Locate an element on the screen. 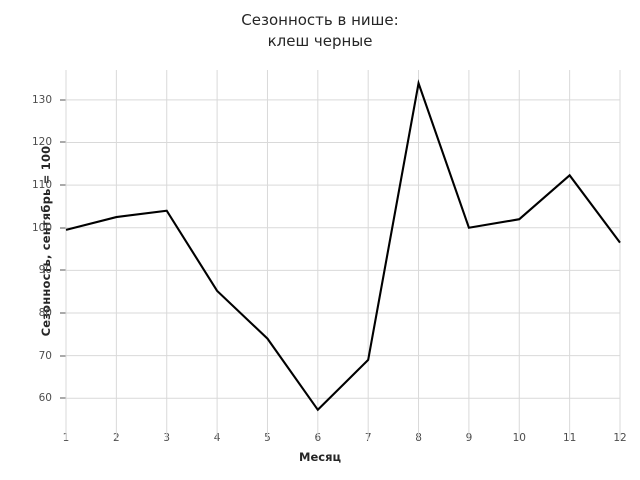 The height and width of the screenshot is (480, 640). chart-title: Сезонность в нише: клеш черные is located at coordinates (320, 30).